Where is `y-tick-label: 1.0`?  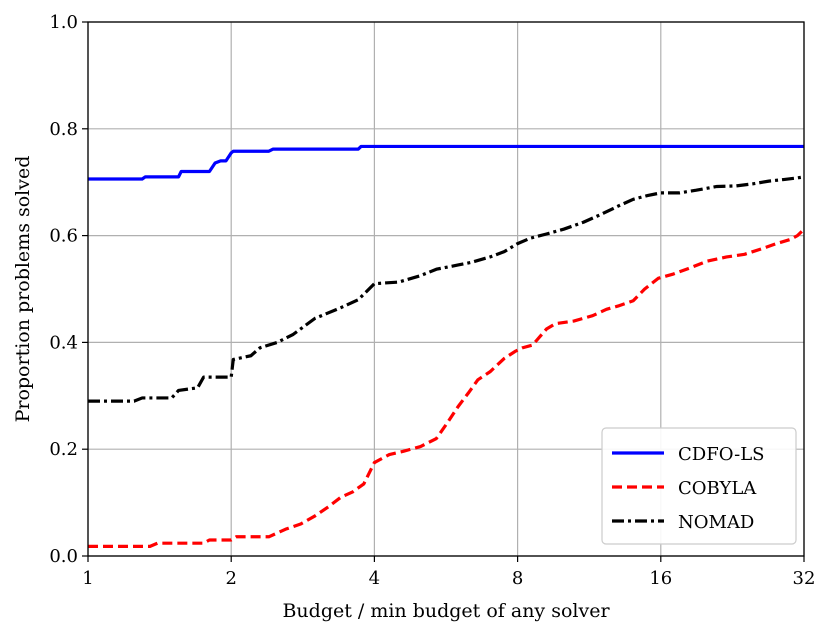 y-tick-label: 1.0 is located at coordinates (63, 22).